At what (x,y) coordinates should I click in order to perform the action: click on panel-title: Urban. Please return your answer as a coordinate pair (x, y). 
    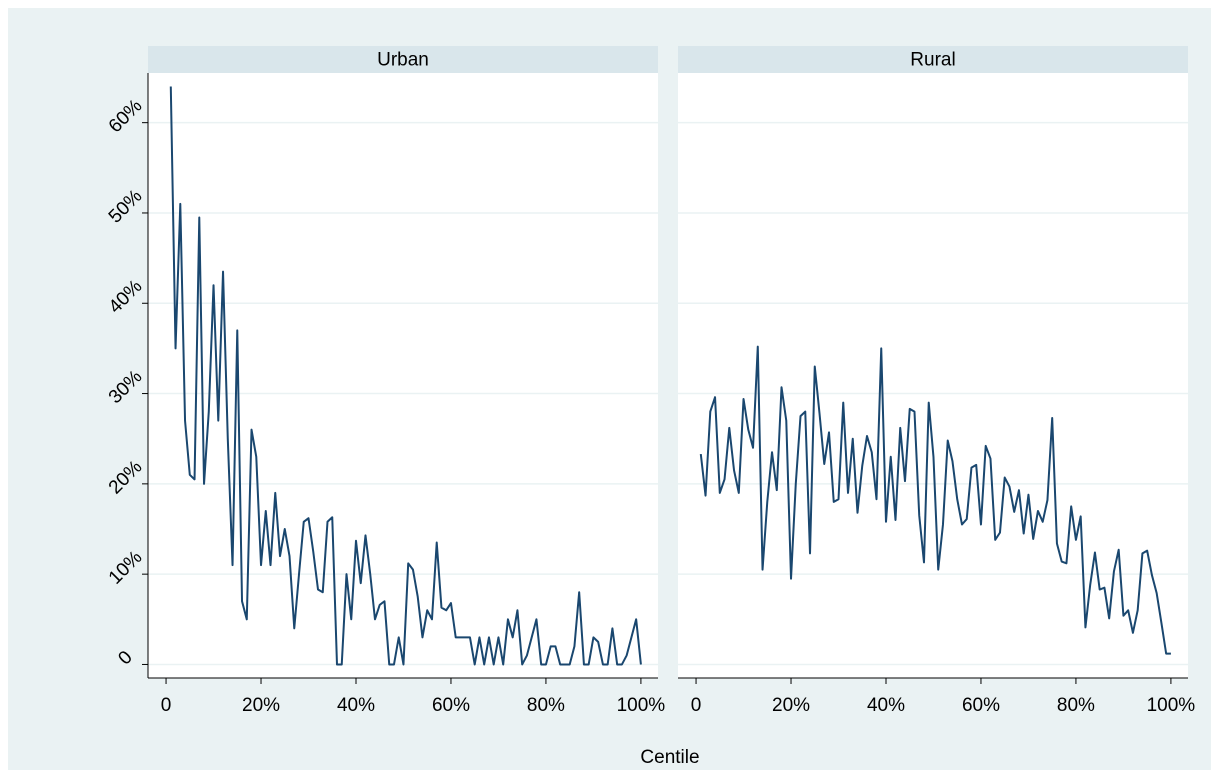
    Looking at the image, I should click on (403, 60).